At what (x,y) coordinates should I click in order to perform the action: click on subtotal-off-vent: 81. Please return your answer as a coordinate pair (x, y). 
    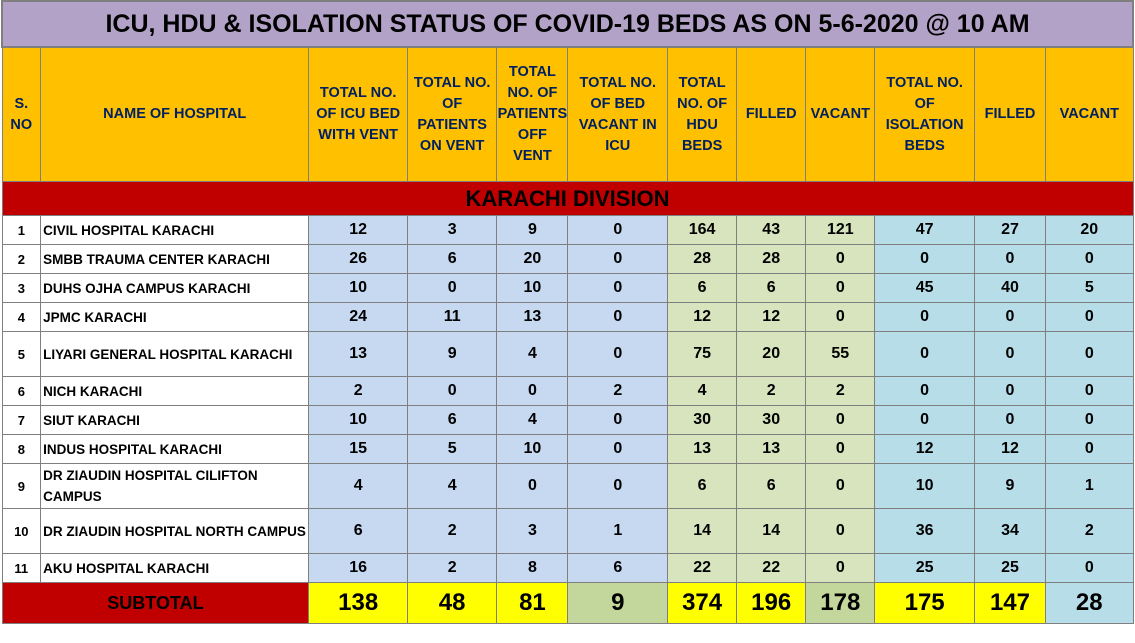
    Looking at the image, I should click on (532, 603).